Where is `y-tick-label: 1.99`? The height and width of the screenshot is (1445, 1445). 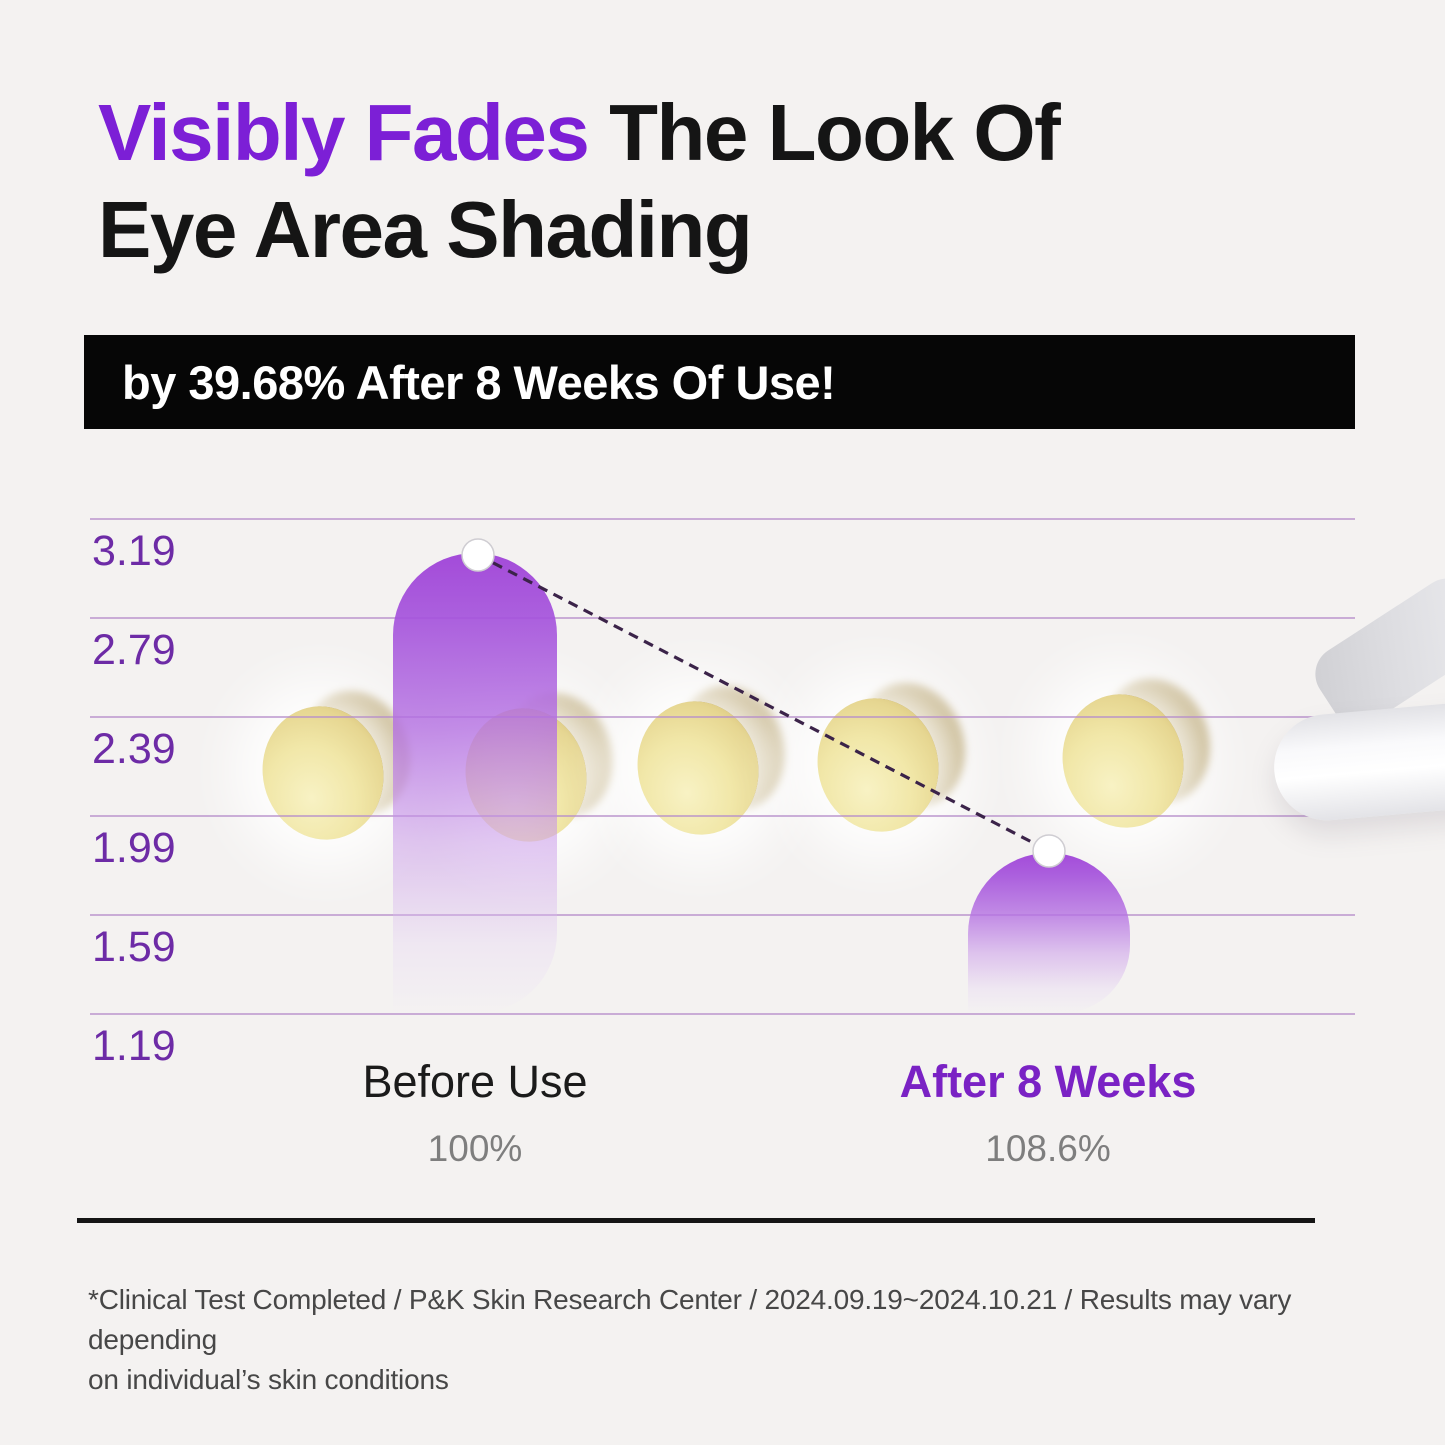
y-tick-label: 1.99 is located at coordinates (134, 848).